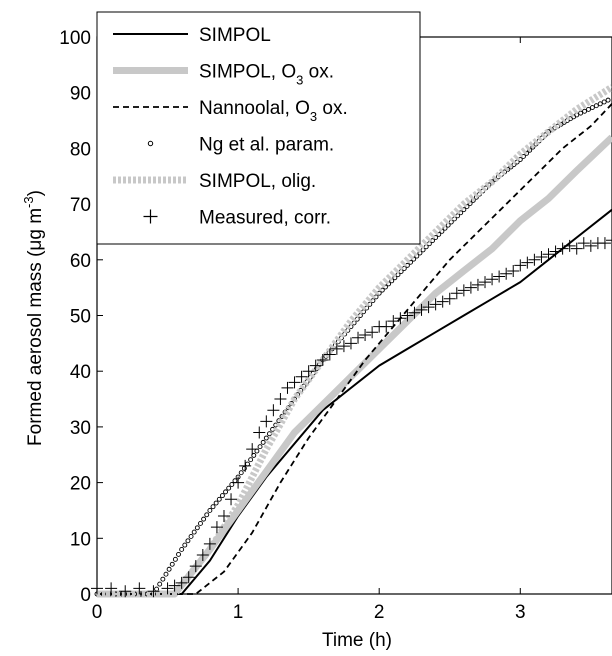  Describe the element at coordinates (80, 94) in the screenshot. I see `y-tick-label: 90` at that location.